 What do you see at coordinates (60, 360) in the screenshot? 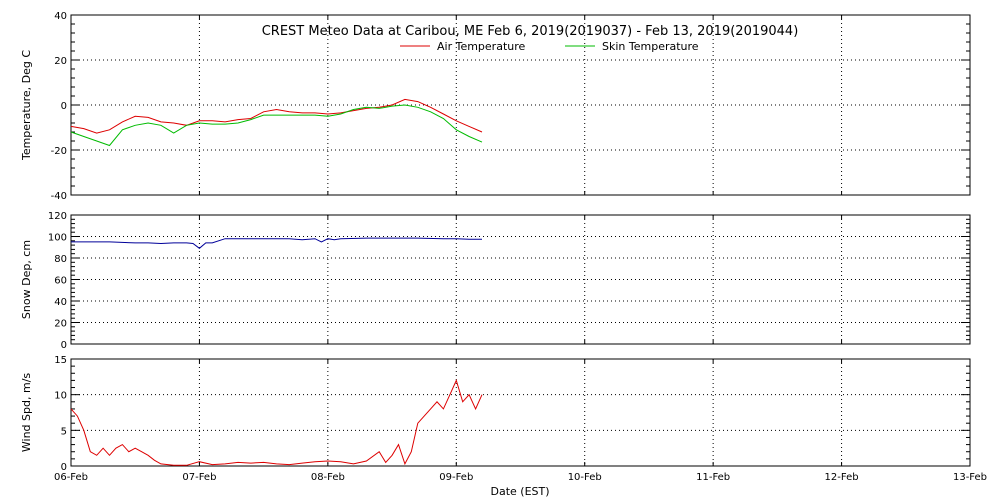
I see `y-tick-label: 15` at bounding box center [60, 360].